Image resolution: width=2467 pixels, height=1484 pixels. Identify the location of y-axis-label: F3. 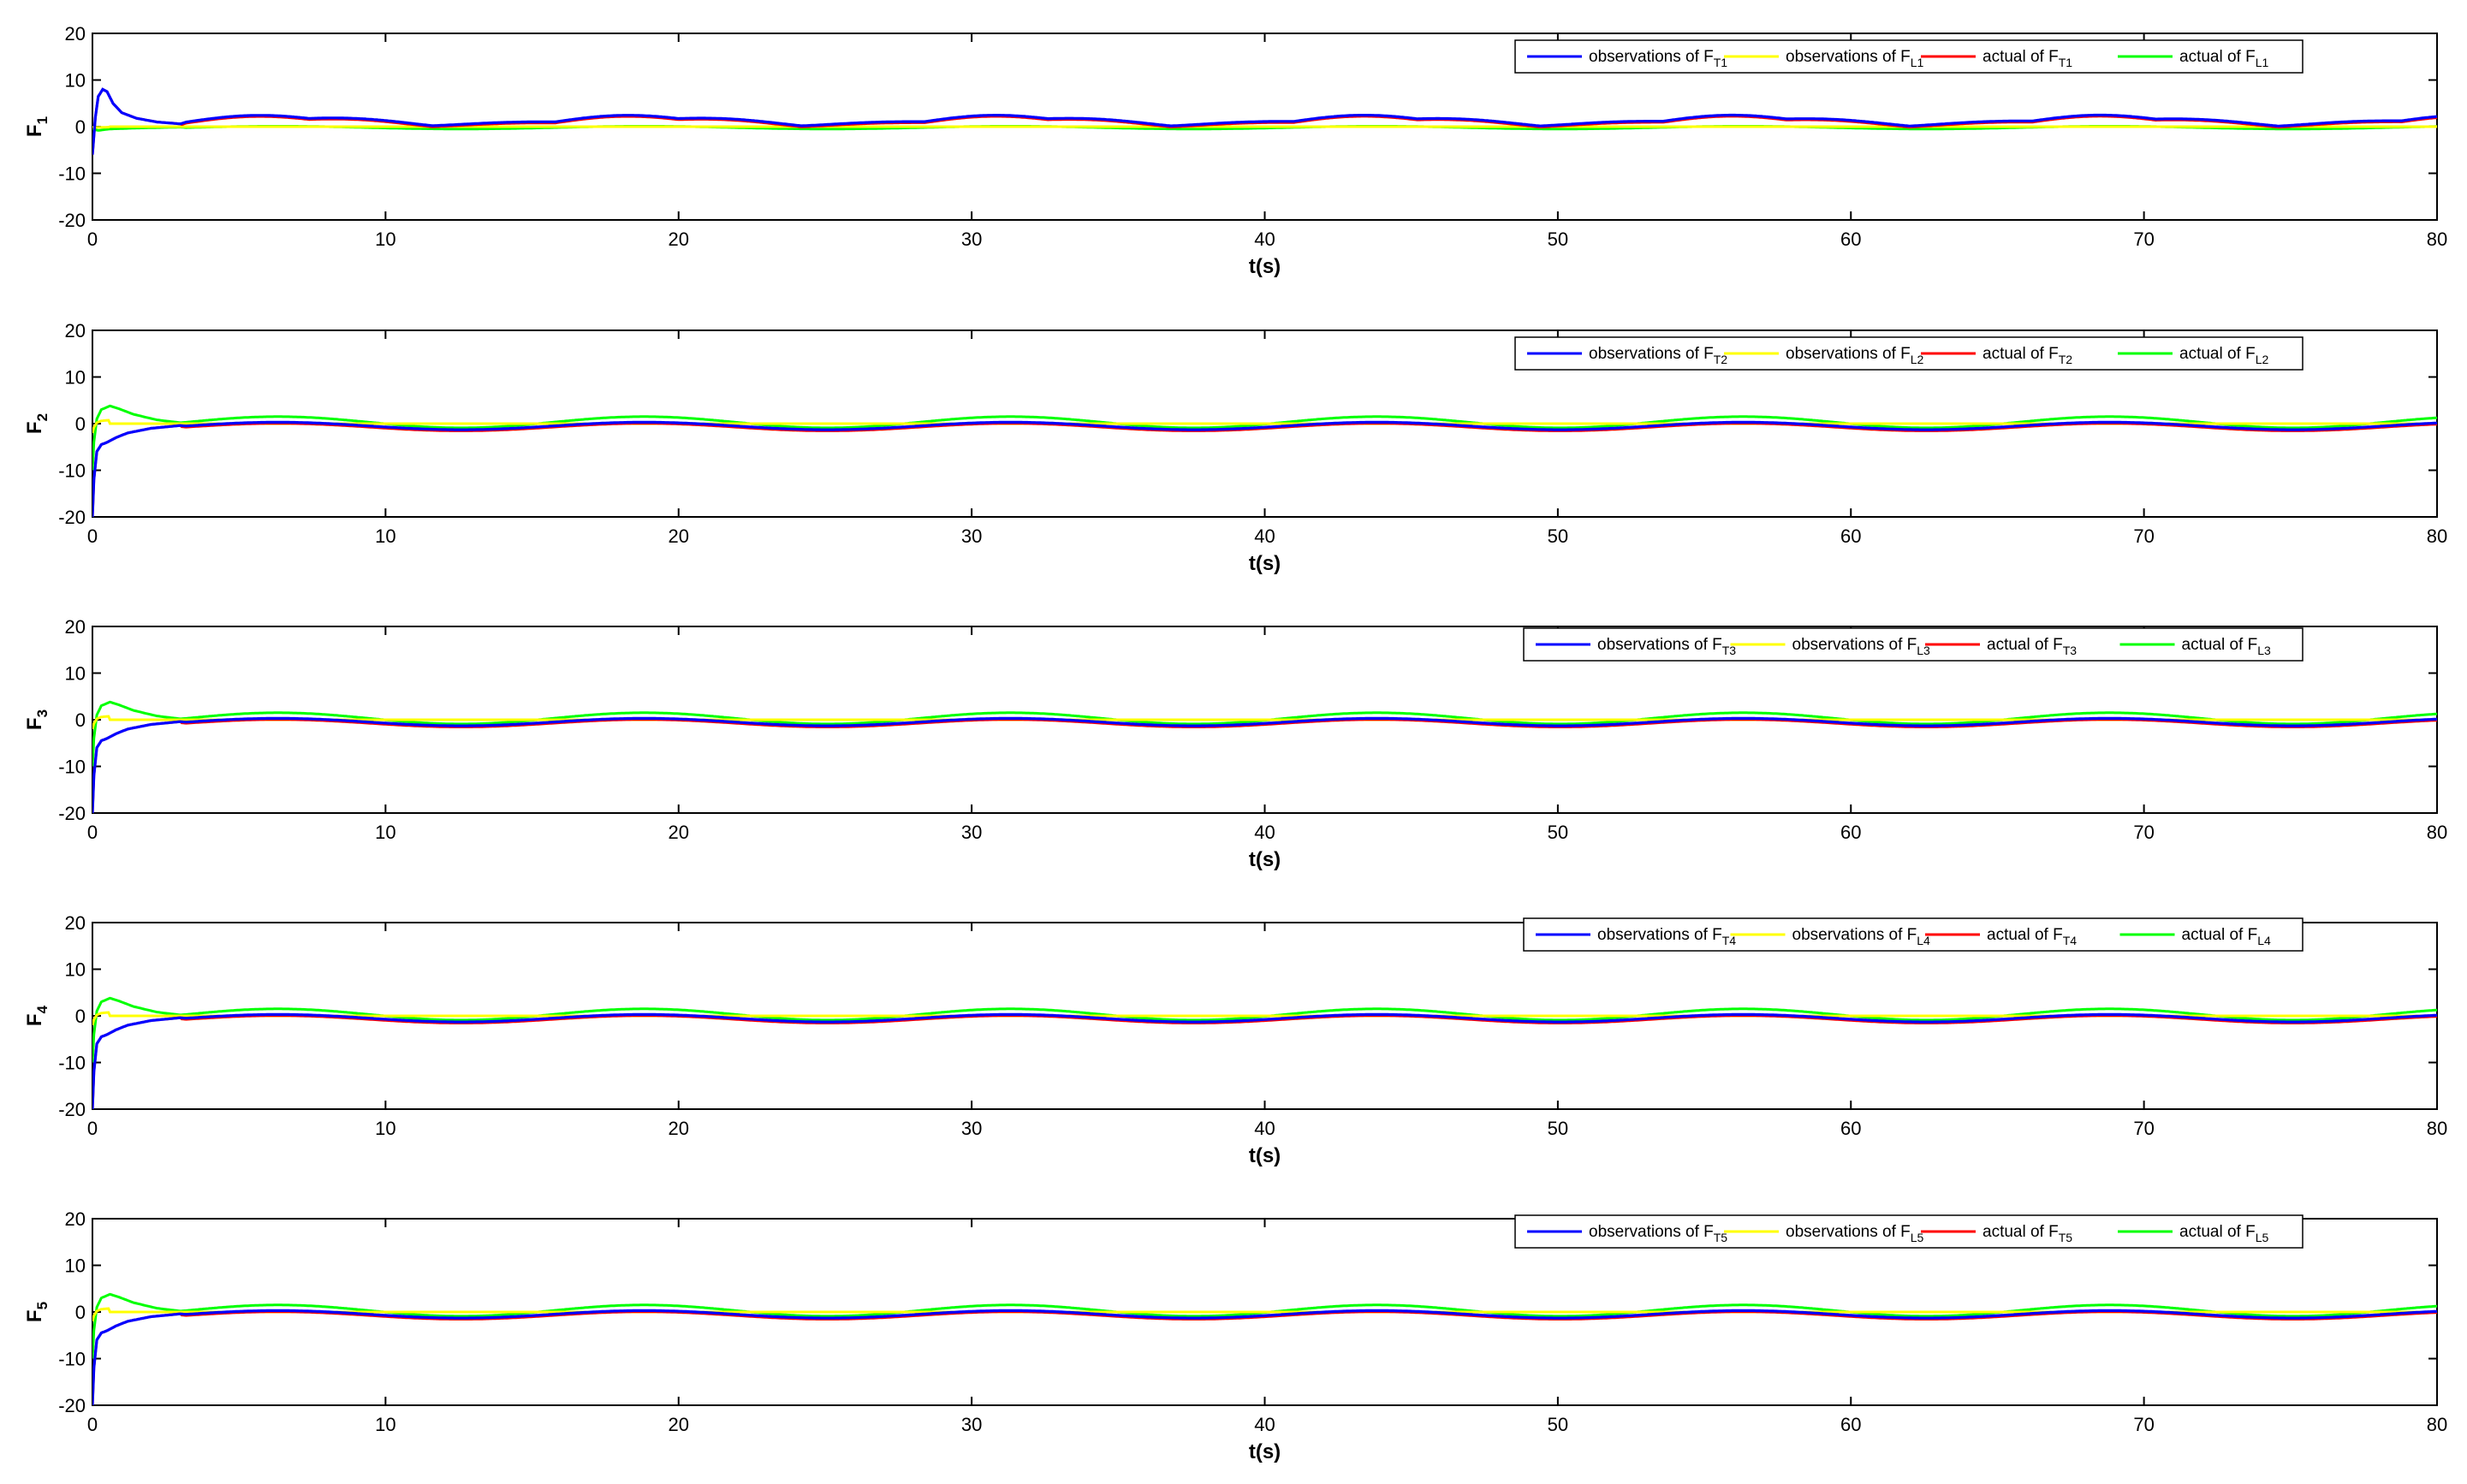
(37, 720).